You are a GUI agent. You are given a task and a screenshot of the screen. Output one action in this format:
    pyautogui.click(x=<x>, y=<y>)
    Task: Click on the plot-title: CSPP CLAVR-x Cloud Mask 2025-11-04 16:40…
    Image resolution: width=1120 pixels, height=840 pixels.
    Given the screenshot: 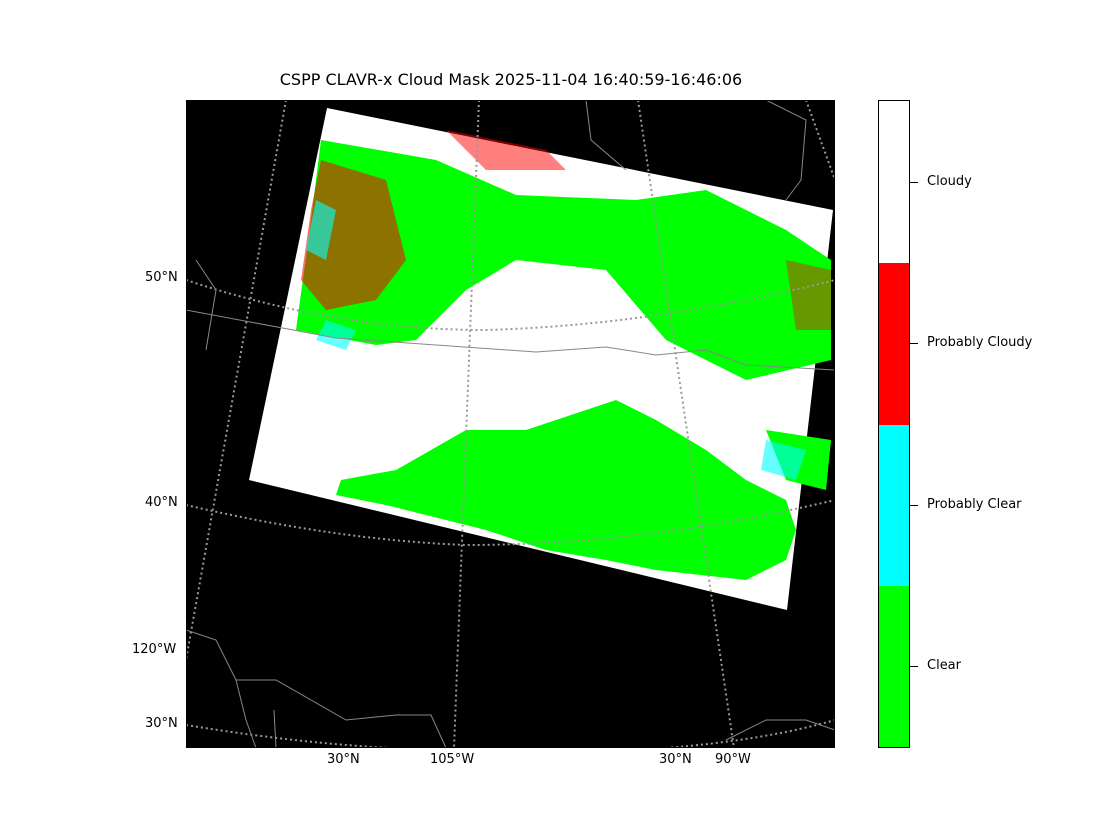 What is the action you would take?
    pyautogui.click(x=511, y=79)
    